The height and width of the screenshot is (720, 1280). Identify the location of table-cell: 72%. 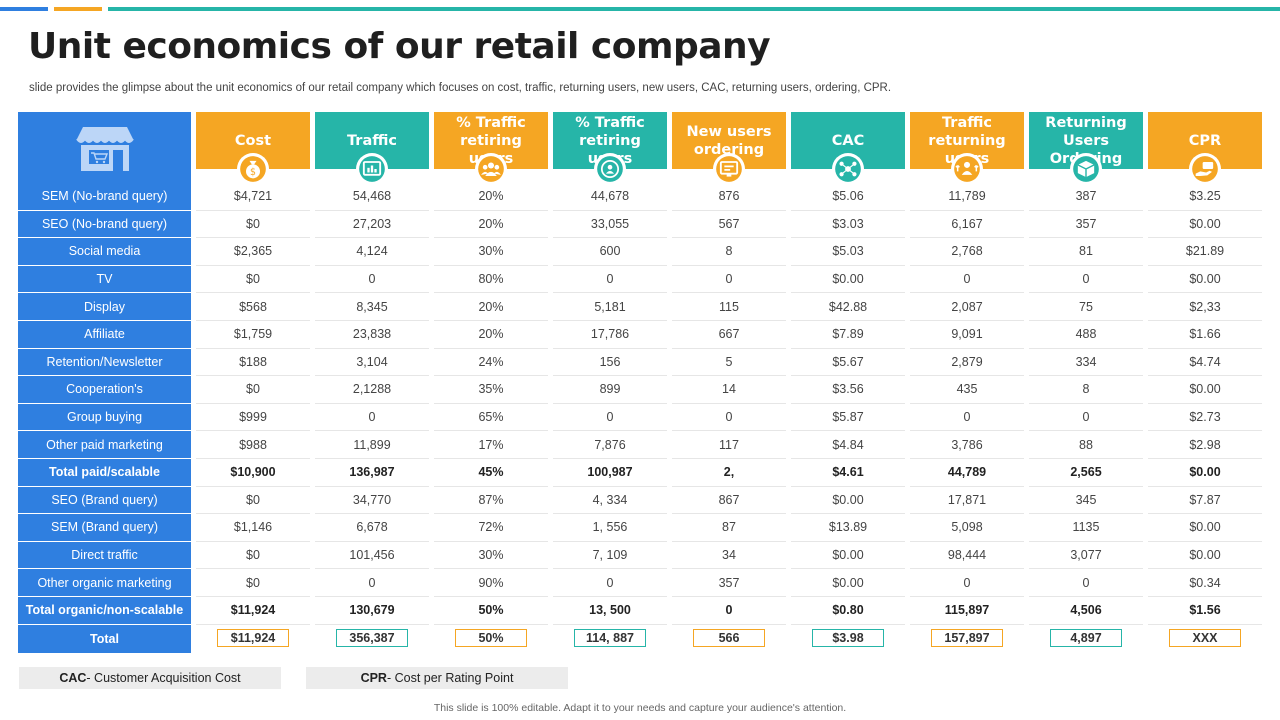
(491, 528).